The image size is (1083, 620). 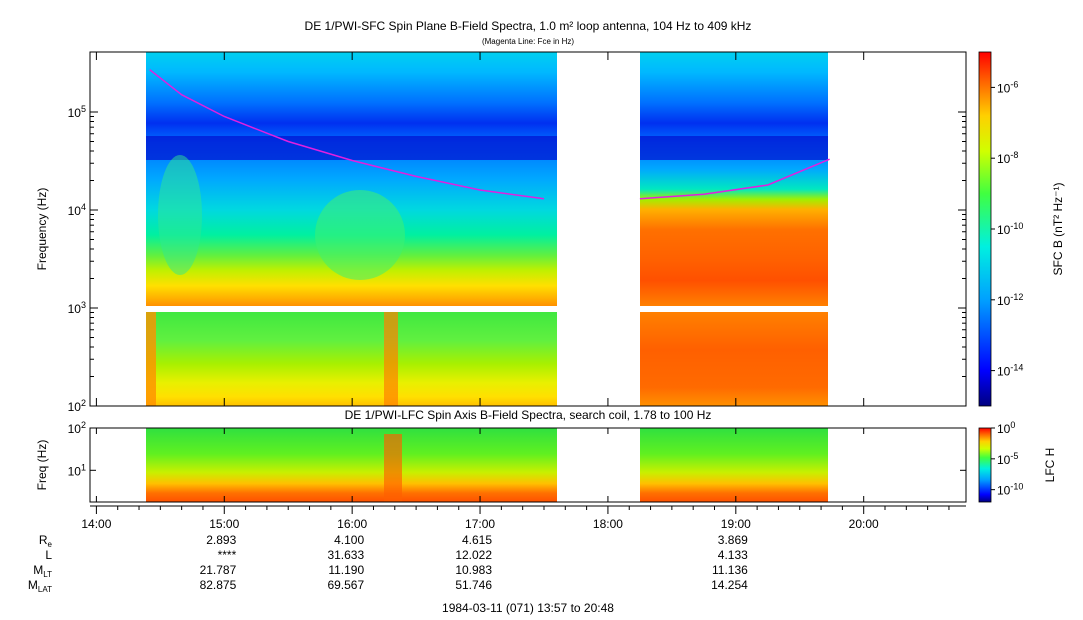 What do you see at coordinates (77, 470) in the screenshot?
I see `lfc-y-tick-label: 10¹` at bounding box center [77, 470].